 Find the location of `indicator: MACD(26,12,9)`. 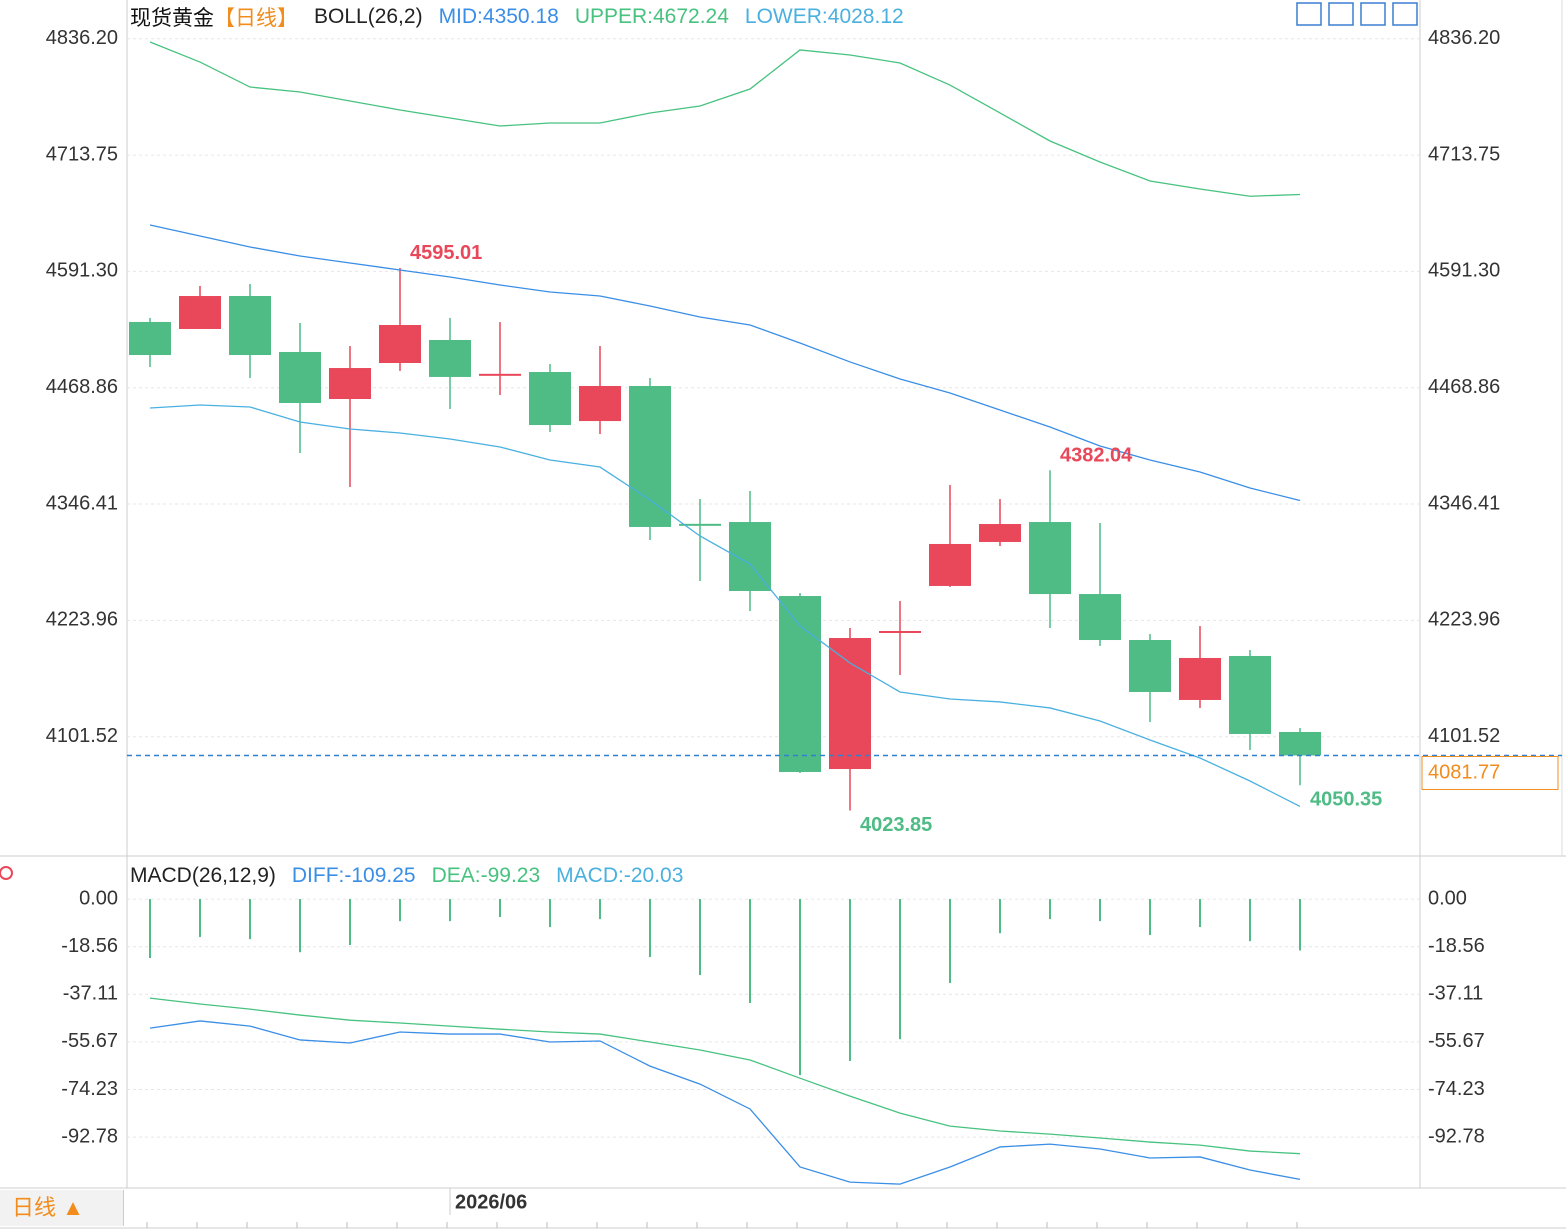

indicator: MACD(26,12,9) is located at coordinates (203, 875).